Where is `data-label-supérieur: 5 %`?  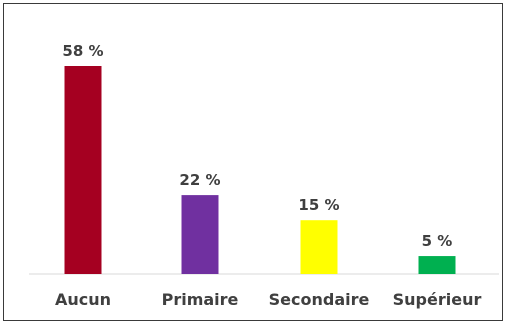 data-label-supérieur: 5 % is located at coordinates (437, 241).